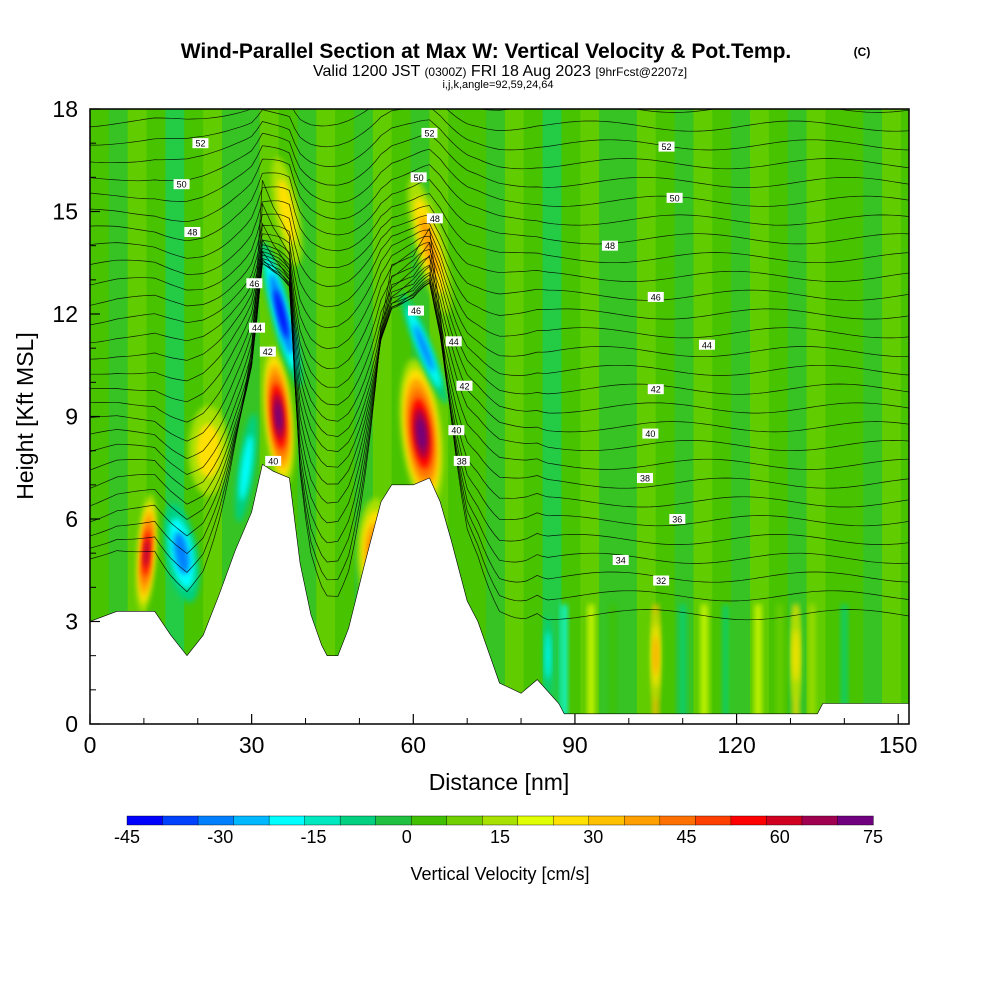  I want to click on svg-text: 32, so click(661, 581).